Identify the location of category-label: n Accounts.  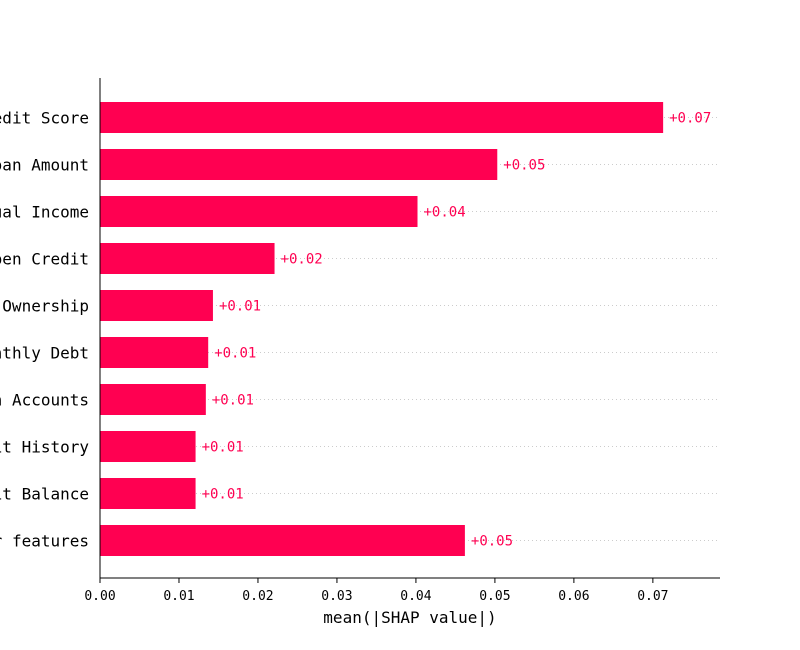
(44, 400).